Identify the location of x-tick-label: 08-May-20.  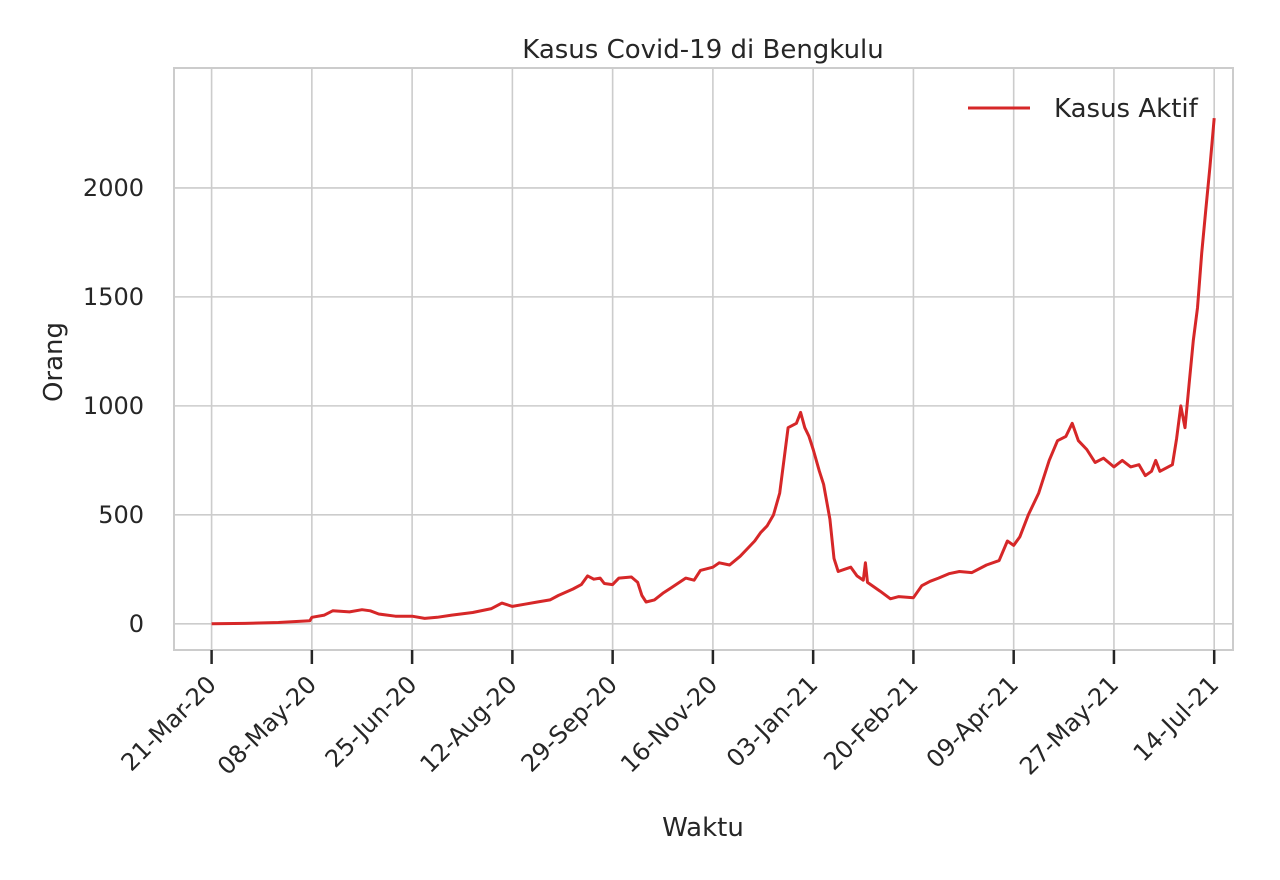
(267, 725).